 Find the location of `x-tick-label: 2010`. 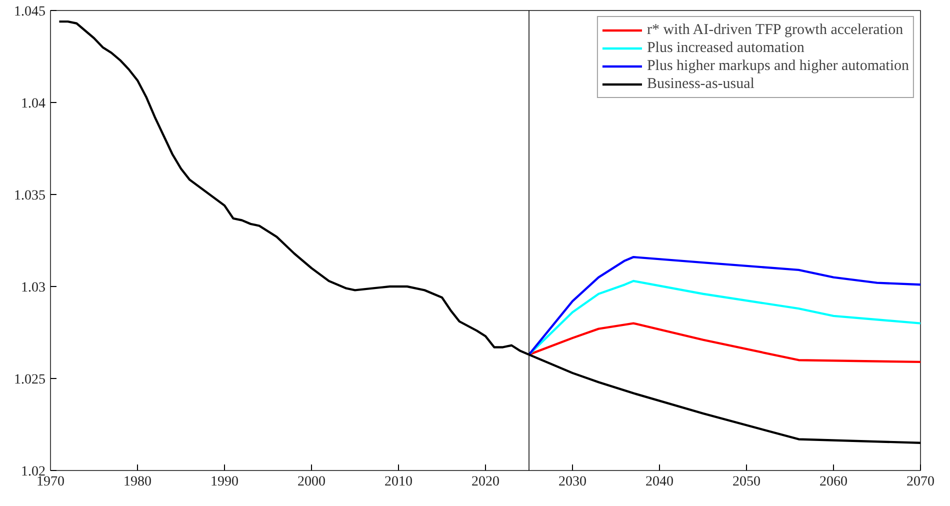

x-tick-label: 2010 is located at coordinates (398, 482).